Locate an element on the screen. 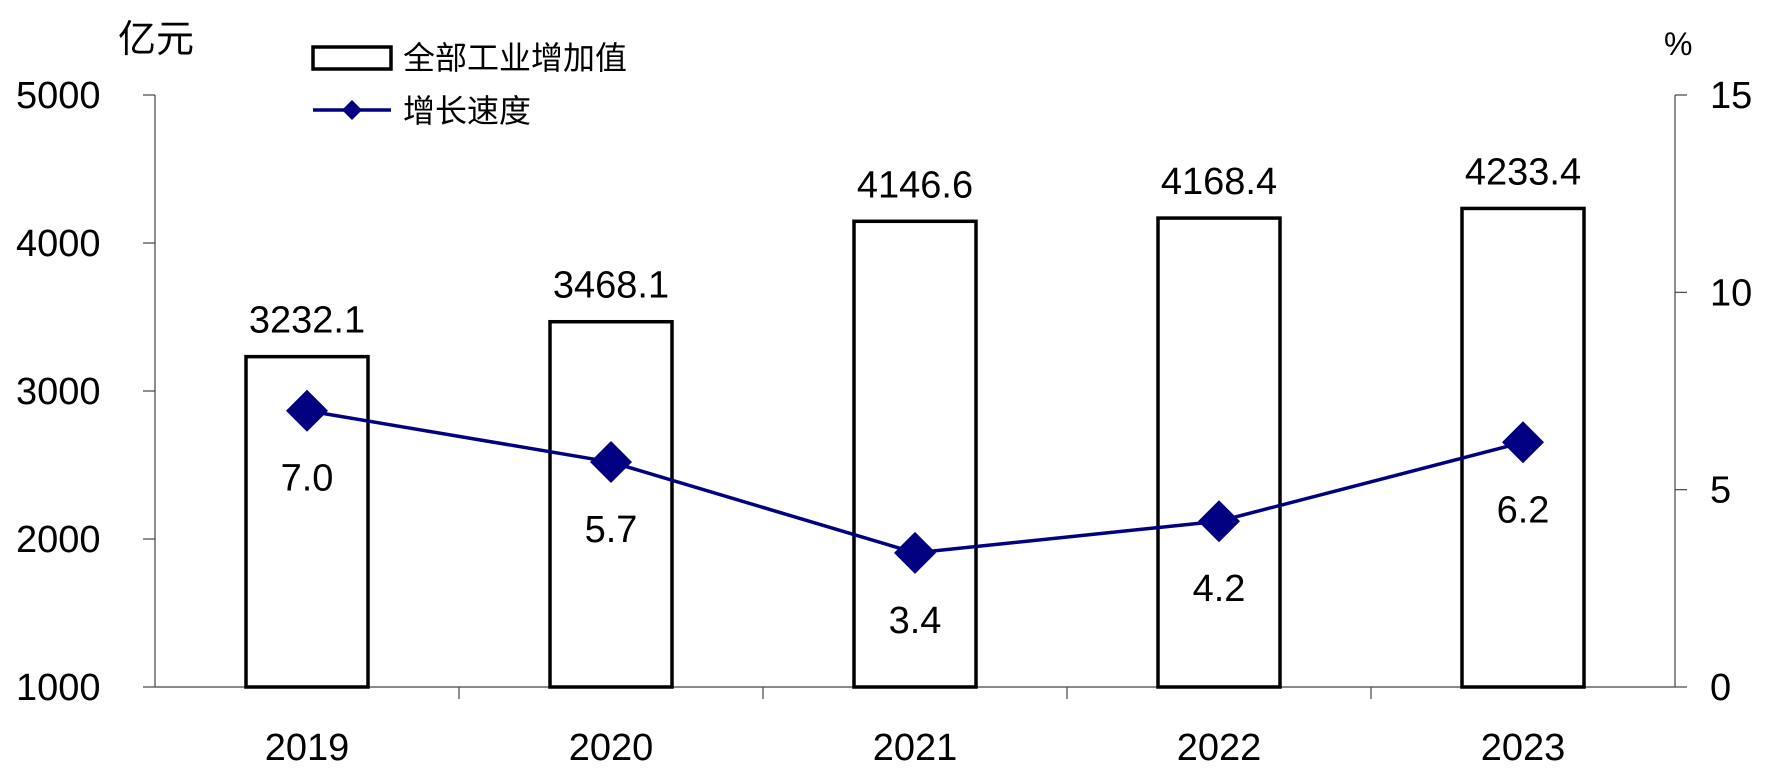 Image resolution: width=1766 pixels, height=777 pixels. growth-value-label: 6.2 is located at coordinates (1523, 510).